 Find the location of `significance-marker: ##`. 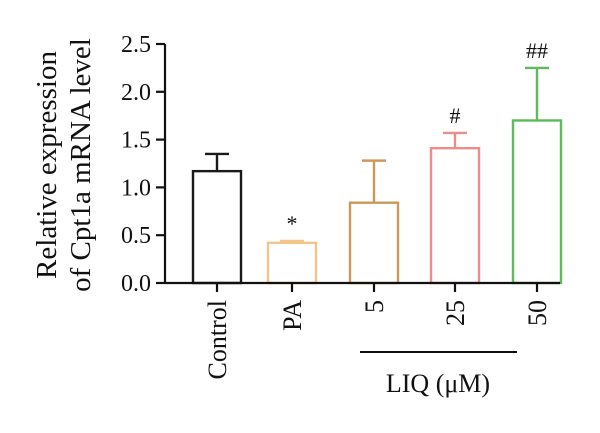

significance-marker: ## is located at coordinates (537, 50).